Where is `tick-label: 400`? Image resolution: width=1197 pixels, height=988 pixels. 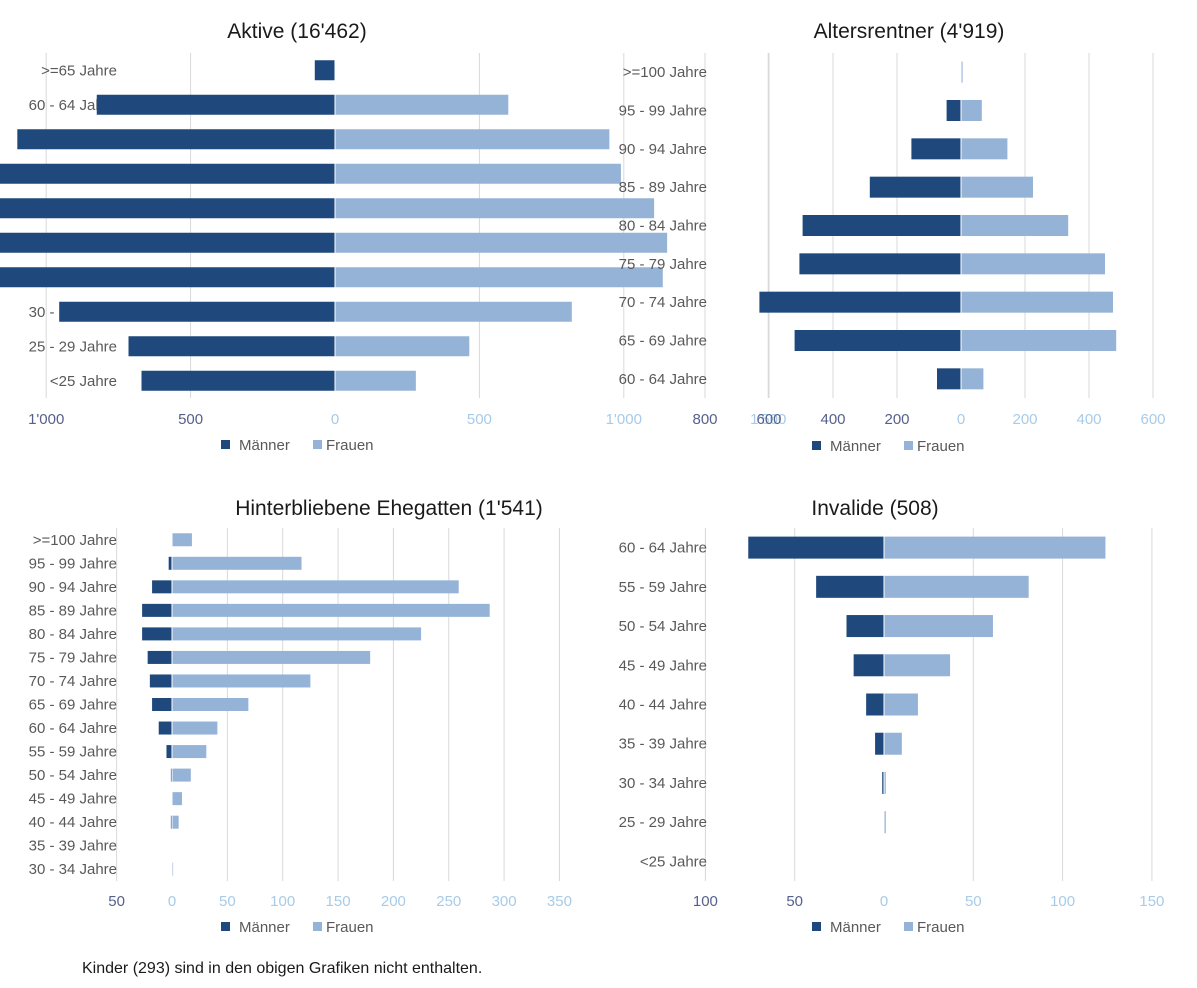 tick-label: 400 is located at coordinates (1088, 419).